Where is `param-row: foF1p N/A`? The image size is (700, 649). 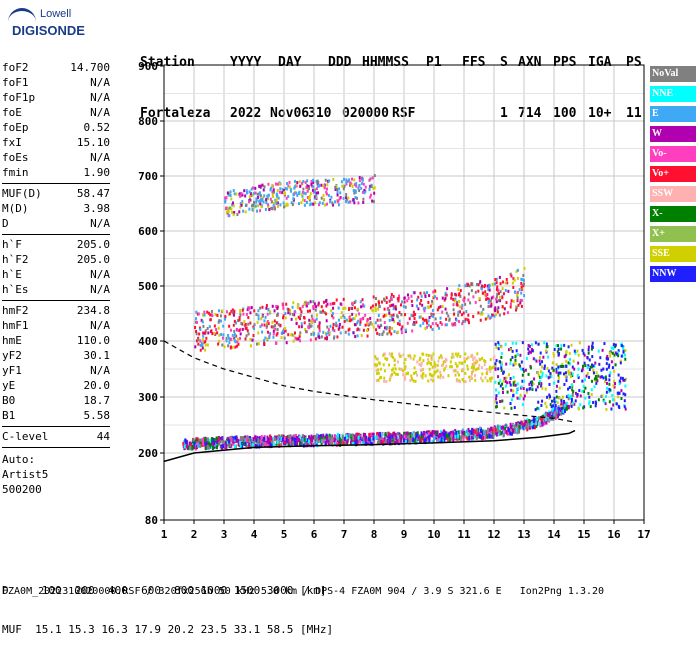 param-row: foF1p N/A is located at coordinates (56, 97).